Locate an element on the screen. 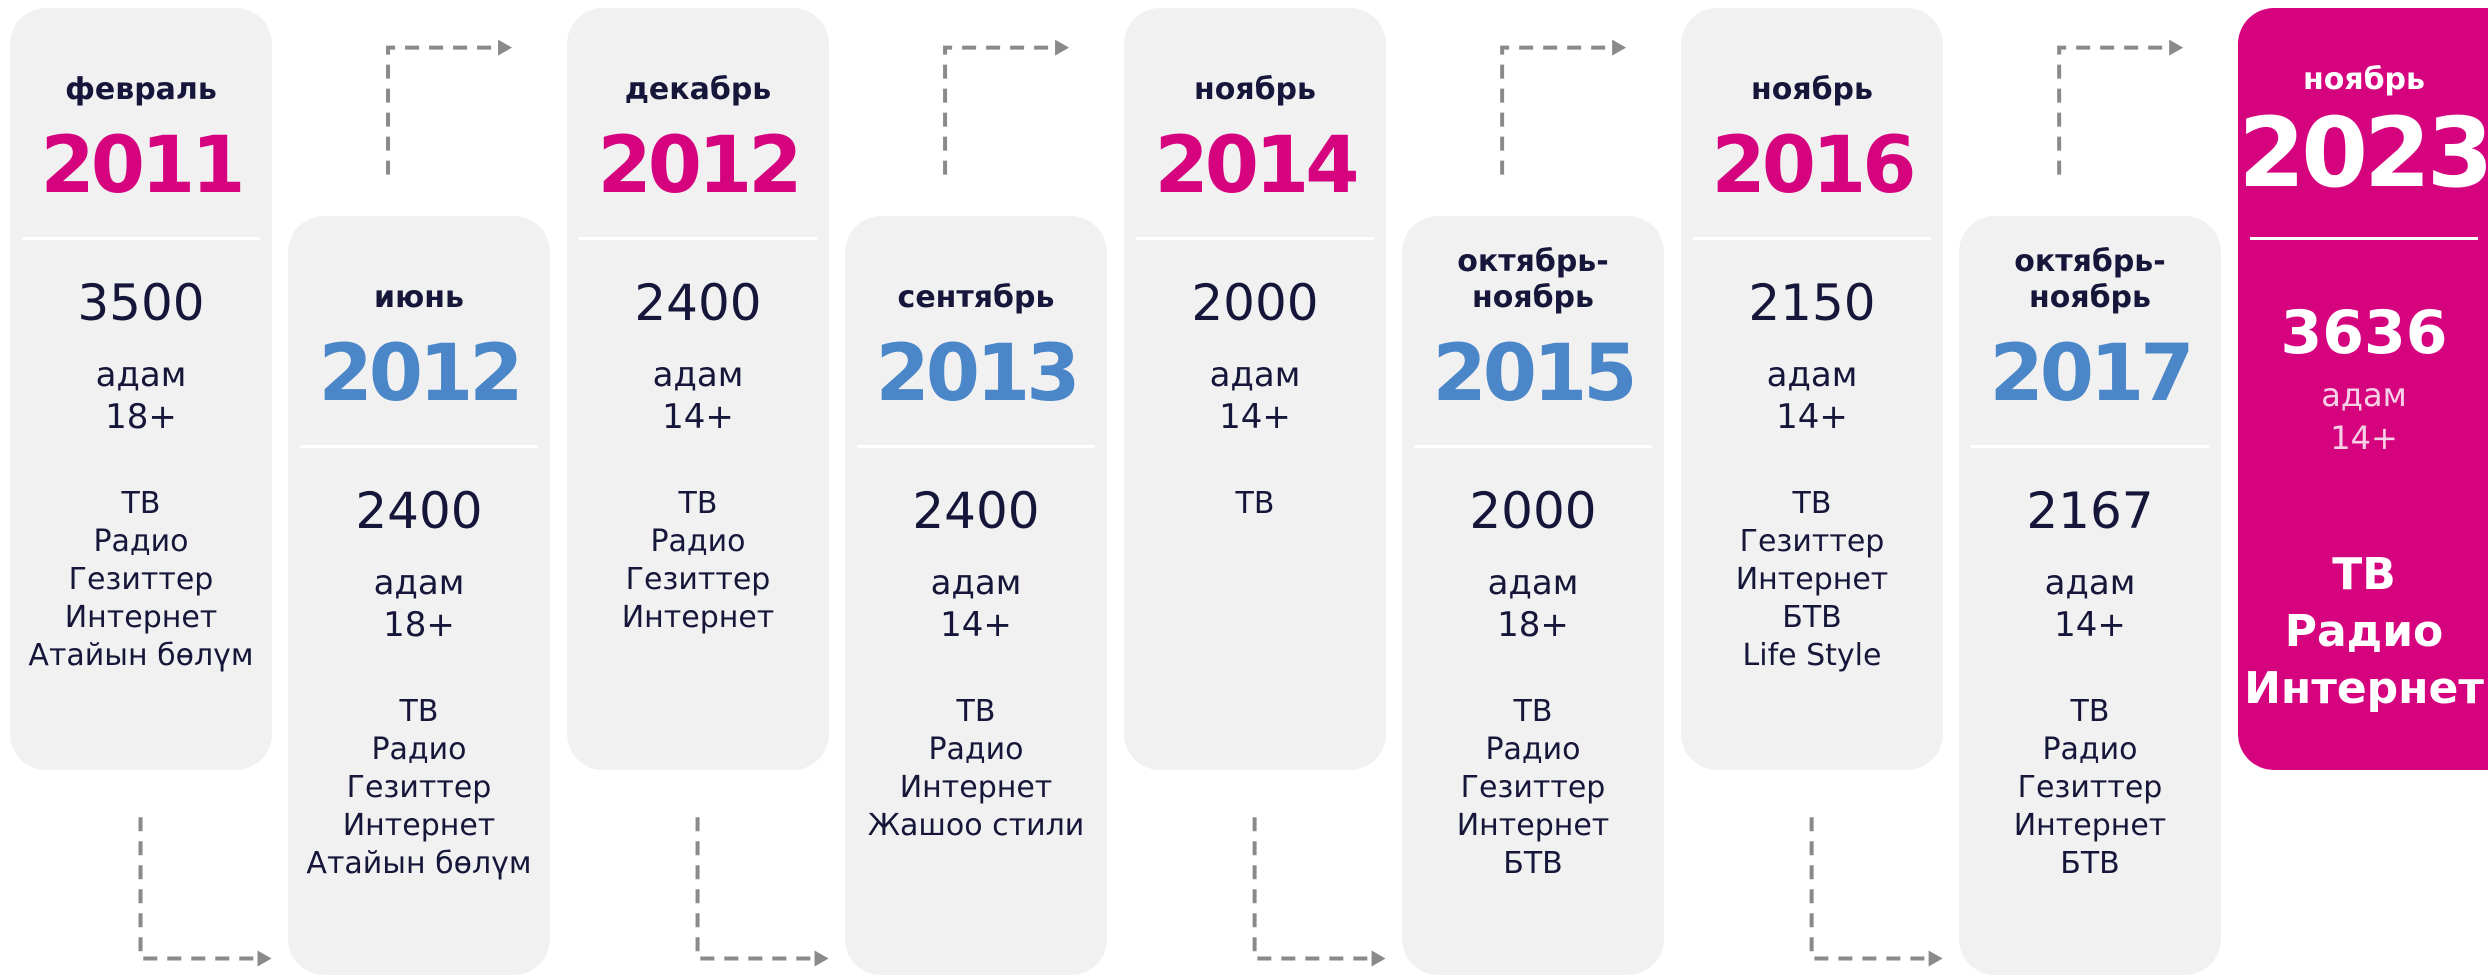 The image size is (2488, 979). media-item: БТВ is located at coordinates (1533, 863).